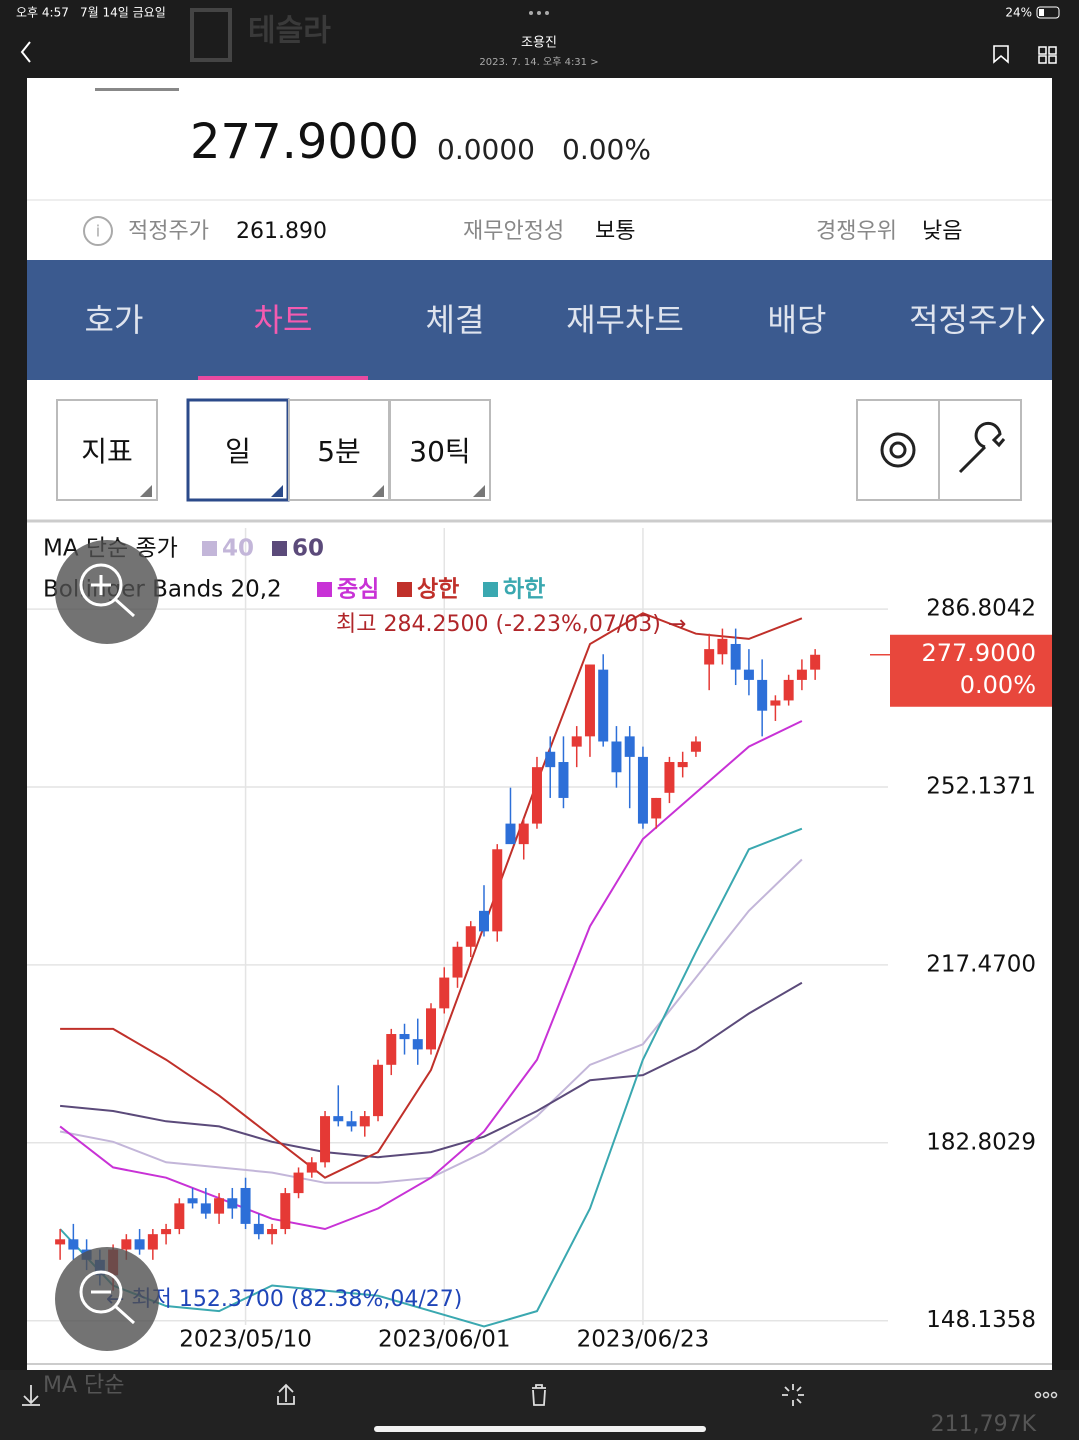 The width and height of the screenshot is (1079, 1440). I want to click on settings-button, so click(898, 450).